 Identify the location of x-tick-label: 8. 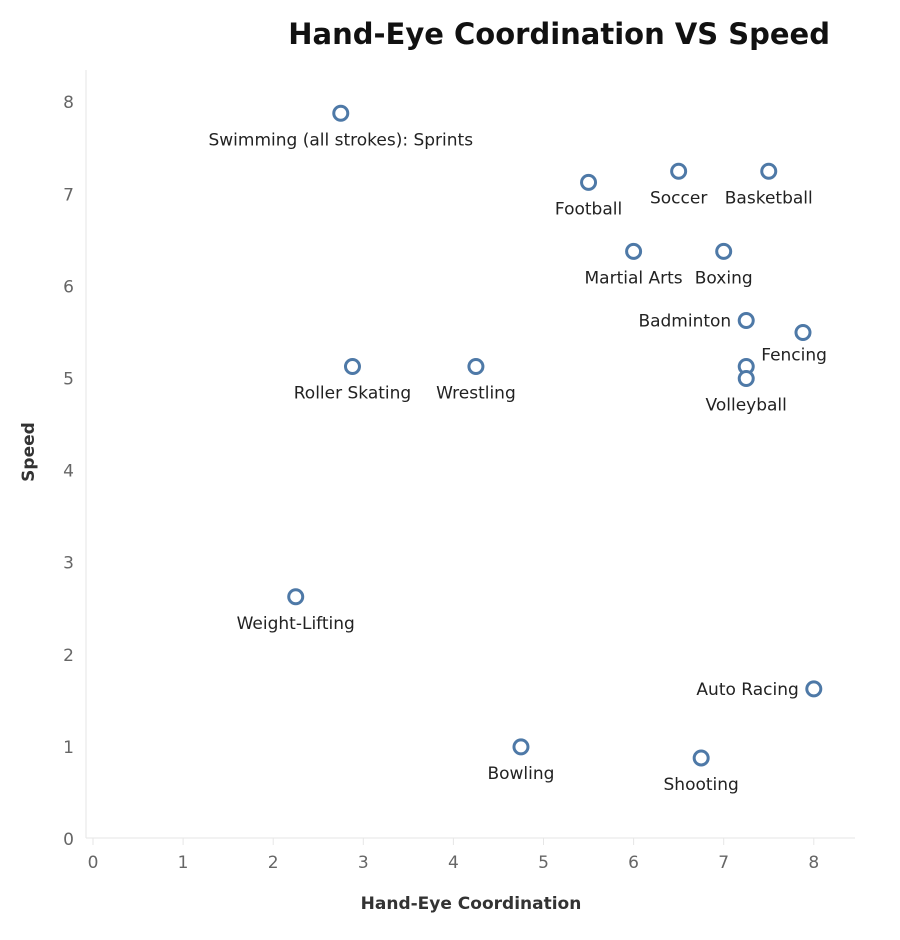
(813, 863).